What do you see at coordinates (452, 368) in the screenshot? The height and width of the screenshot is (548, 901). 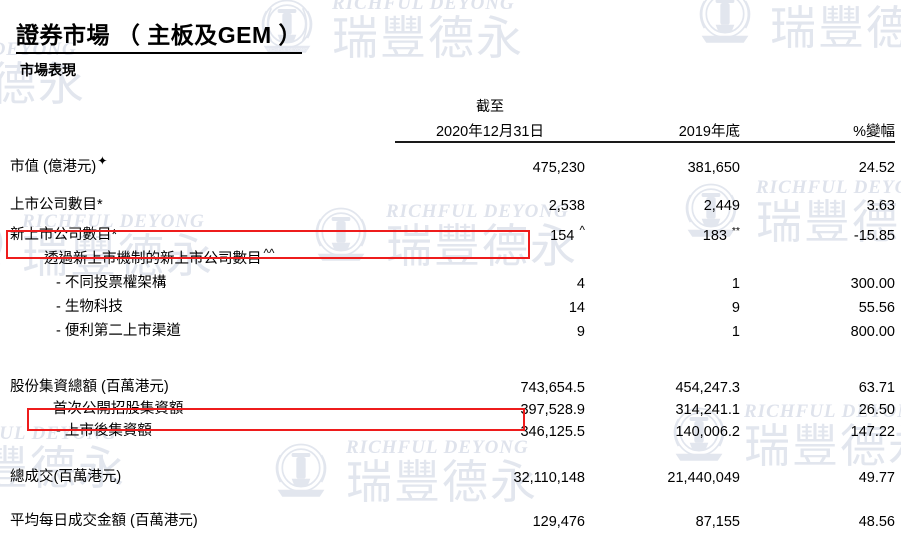 I see `table-row: 股份集資總額 (百萬港元) 743,654.5 454,247.3 63.71` at bounding box center [452, 368].